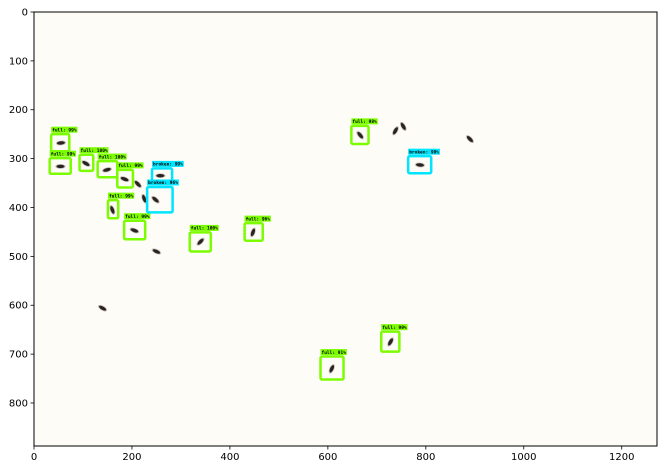 The image size is (664, 470). Describe the element at coordinates (18, 208) in the screenshot. I see `y-tick-label: 400` at that location.